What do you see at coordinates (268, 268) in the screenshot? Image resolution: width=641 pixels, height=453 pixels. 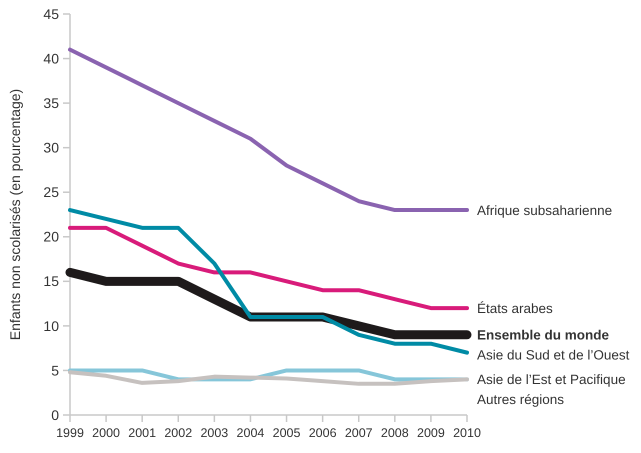 I see `line-series` at bounding box center [268, 268].